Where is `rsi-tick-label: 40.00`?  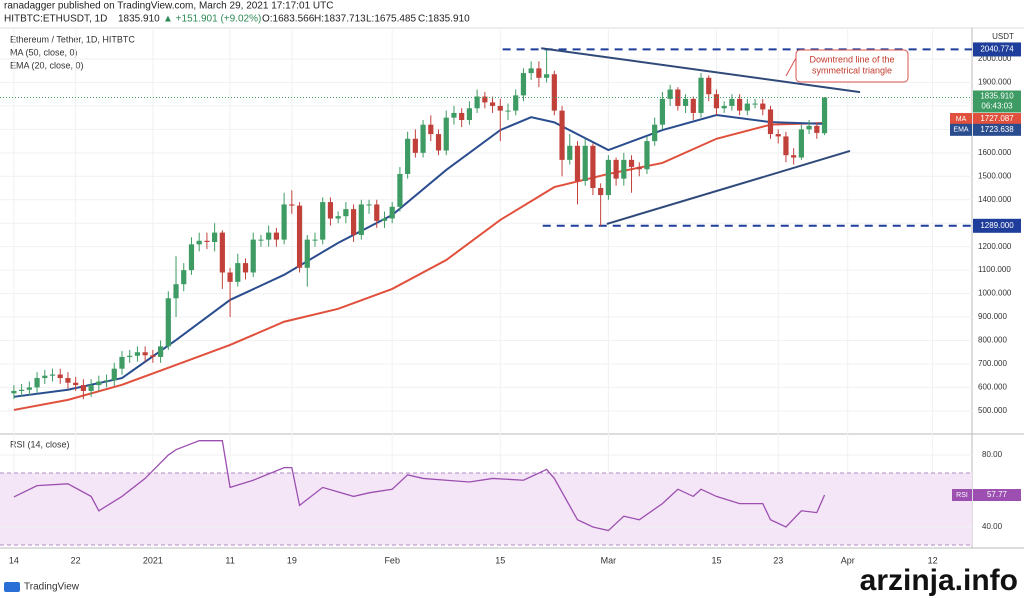 rsi-tick-label: 40.00 is located at coordinates (992, 526).